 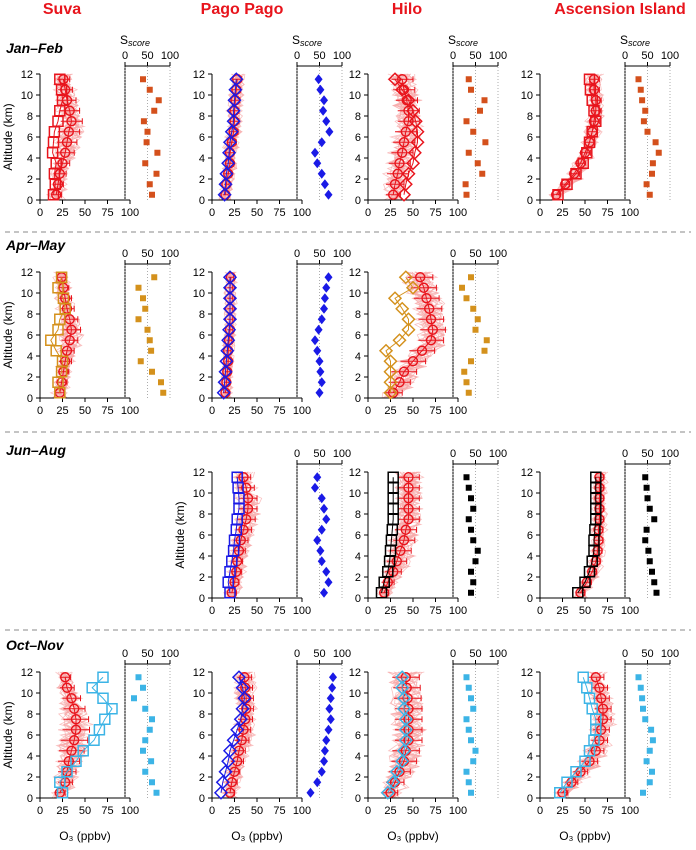 What do you see at coordinates (399, 334) in the screenshot?
I see `model-line` at bounding box center [399, 334].